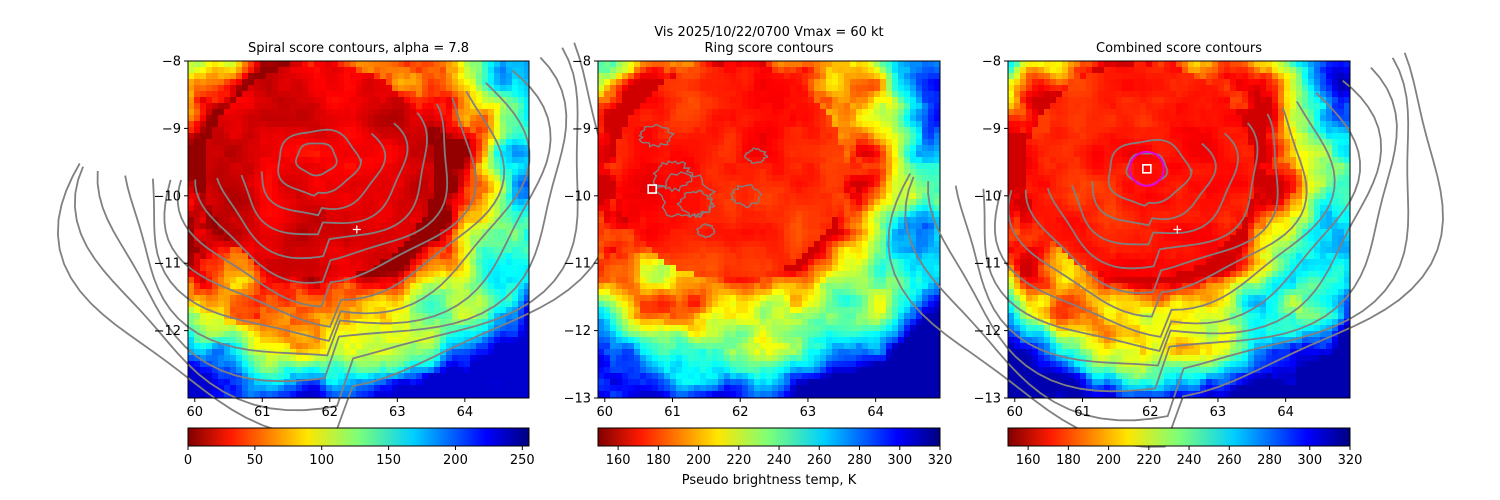 This screenshot has height=500, width=1500. Describe the element at coordinates (255, 460) in the screenshot. I see `colorbar-tick-label: 50` at that location.